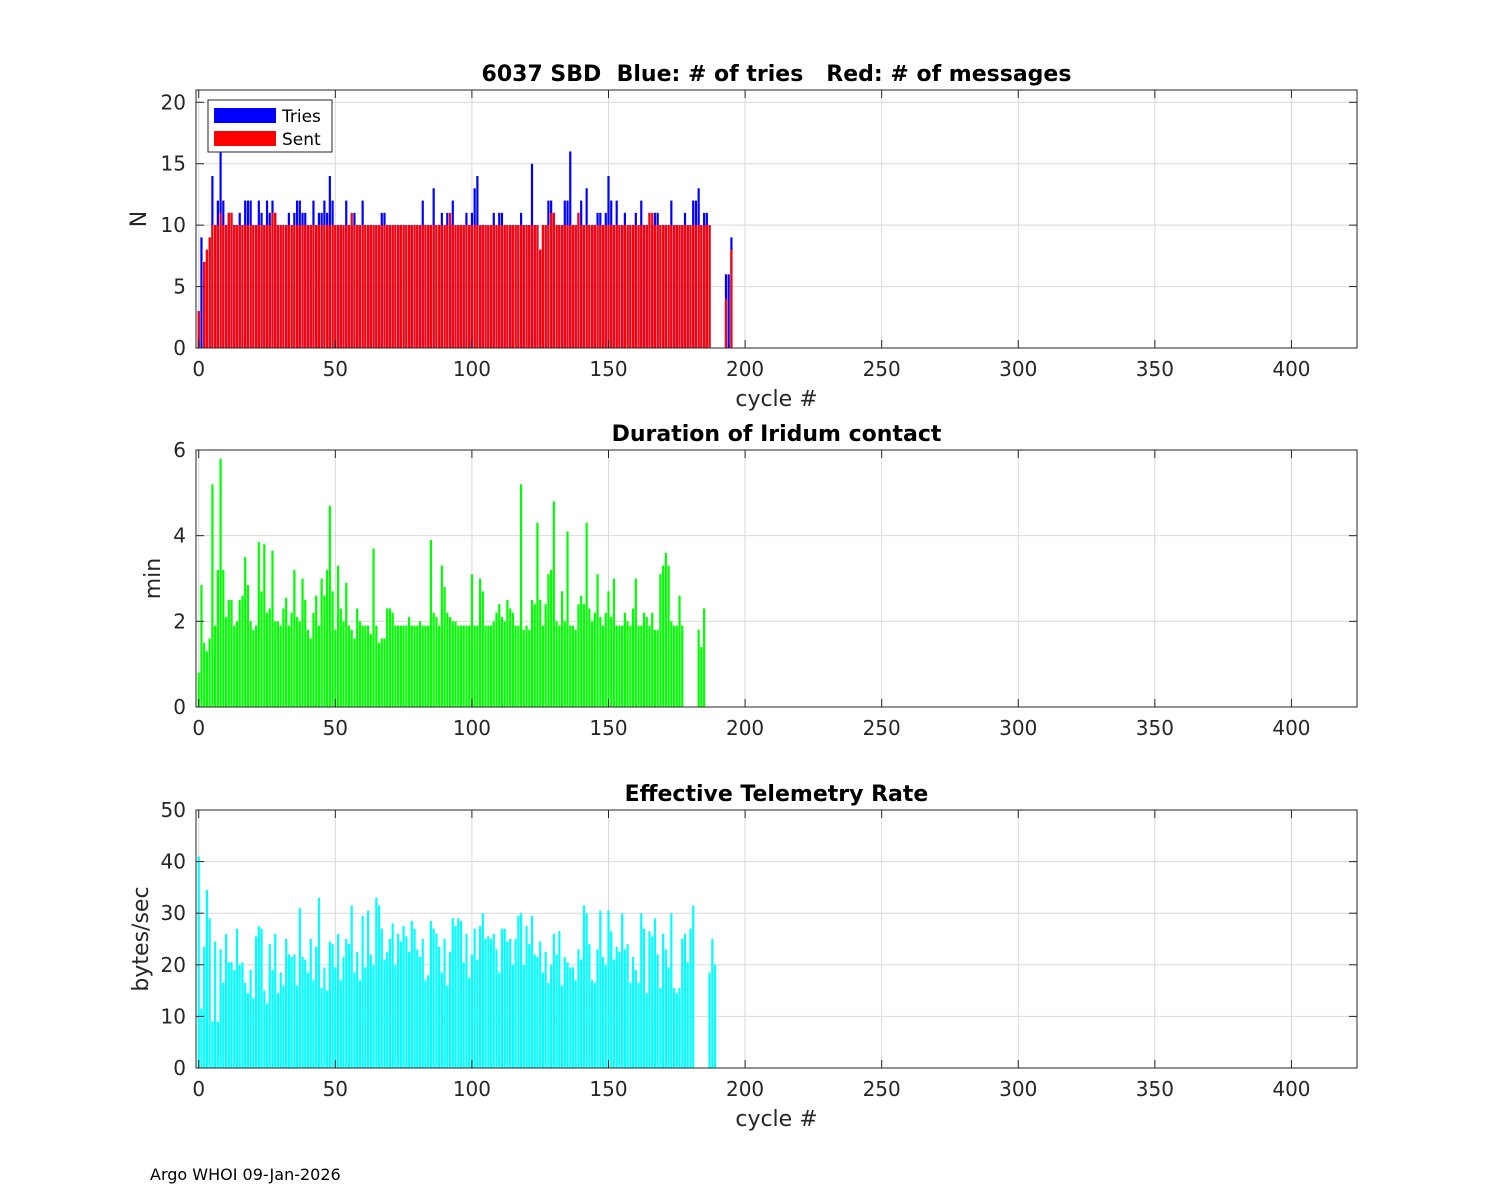 The image size is (1500, 1200). Describe the element at coordinates (173, 965) in the screenshot. I see `y-tick-label: 20` at that location.